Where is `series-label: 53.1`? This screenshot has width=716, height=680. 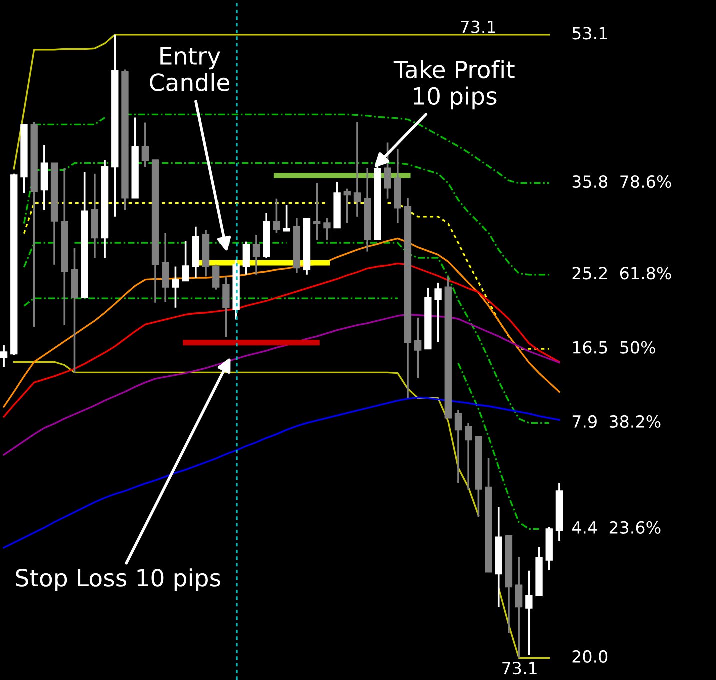
series-label: 53.1 is located at coordinates (590, 33).